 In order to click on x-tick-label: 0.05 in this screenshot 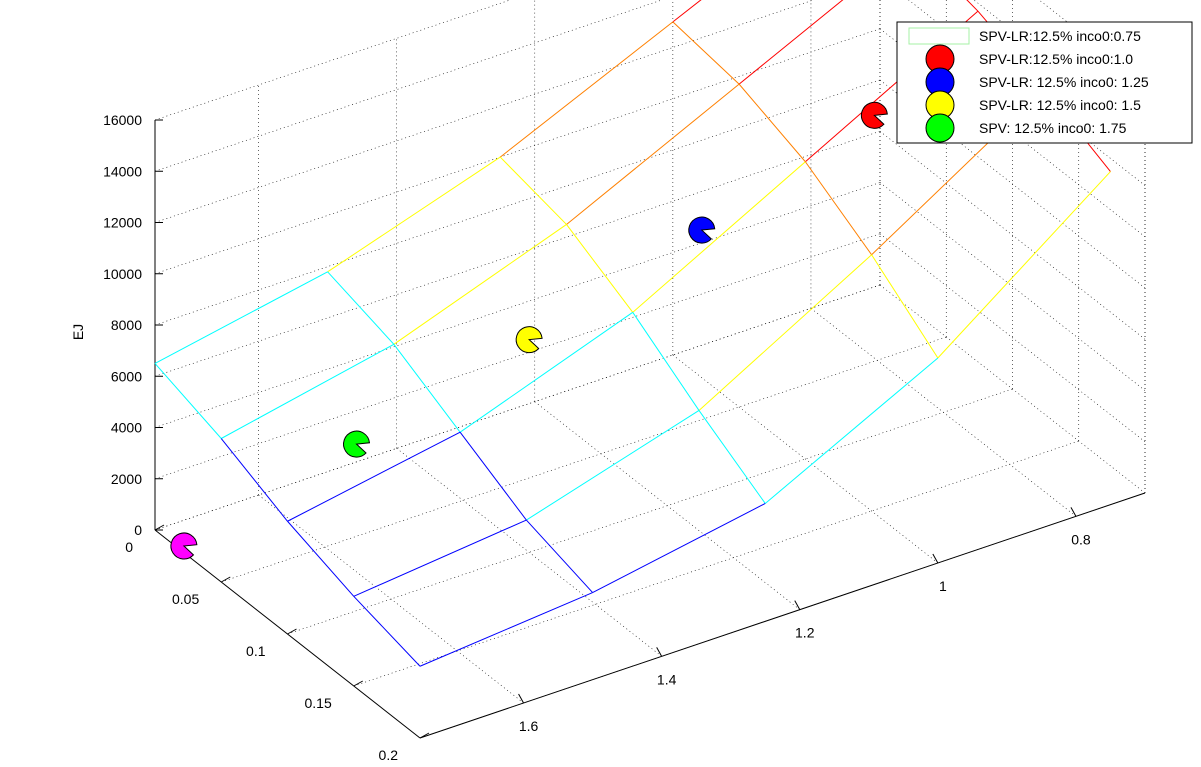, I will do `click(185, 599)`.